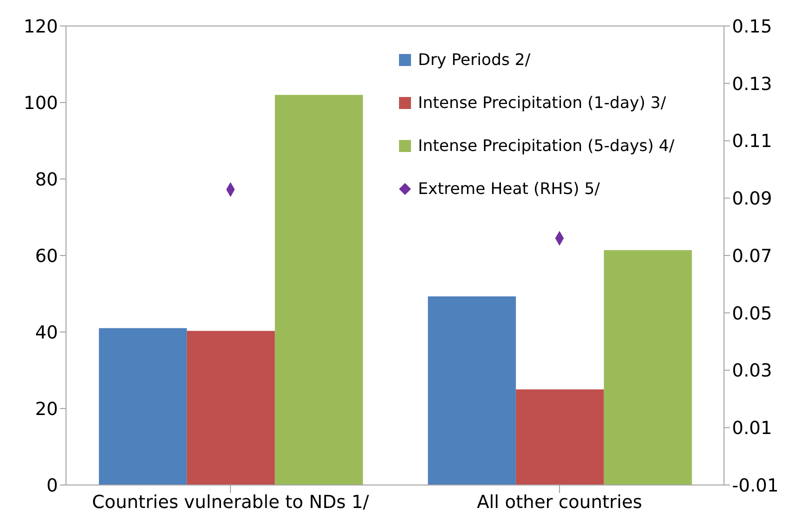 Image resolution: width=790 pixels, height=527 pixels. Describe the element at coordinates (752, 27) in the screenshot. I see `y2-tick-label: 0.15` at that location.